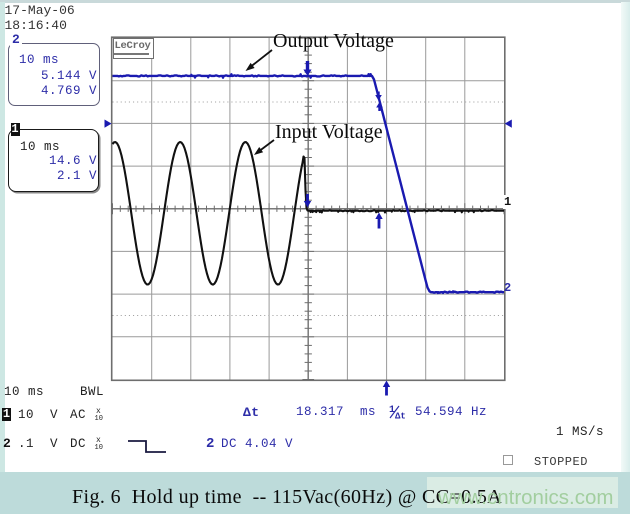 This screenshot has height=514, width=630. Describe the element at coordinates (400, 417) in the screenshot. I see `svg-text: Δt` at that location.